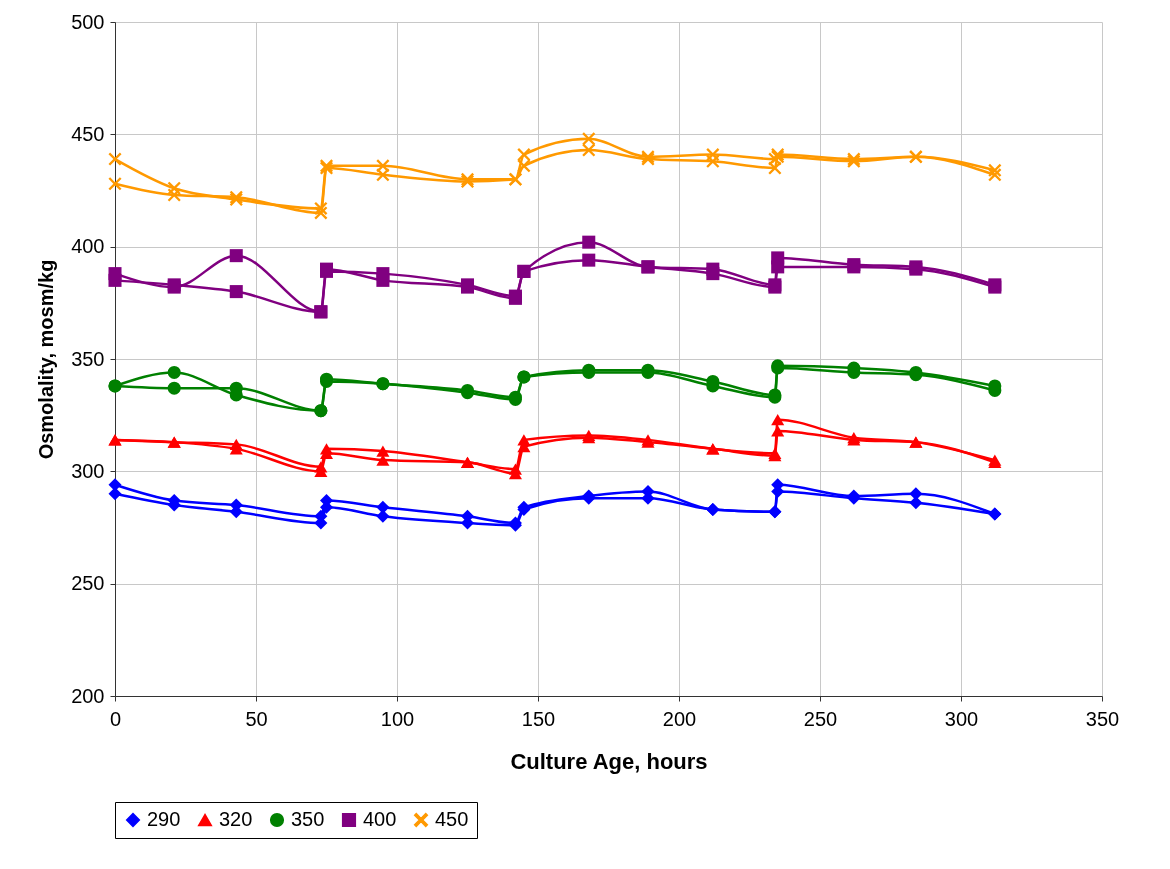 The height and width of the screenshot is (869, 1170). What do you see at coordinates (115, 718) in the screenshot?
I see `x-tick-label: 0` at bounding box center [115, 718].